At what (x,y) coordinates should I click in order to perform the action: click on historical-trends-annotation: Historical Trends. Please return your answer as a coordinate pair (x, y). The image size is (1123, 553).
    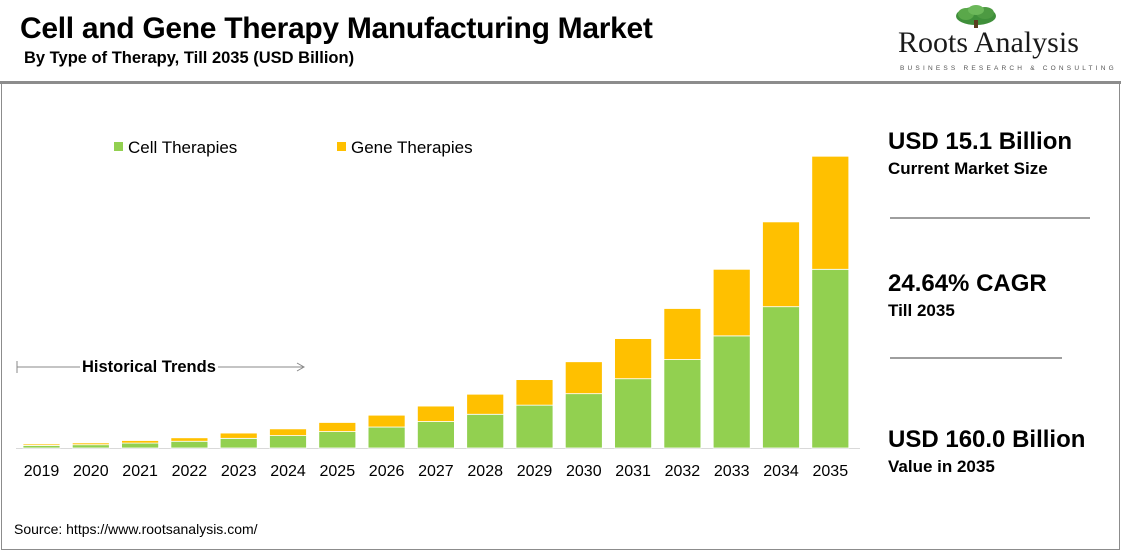
    Looking at the image, I should click on (161, 367).